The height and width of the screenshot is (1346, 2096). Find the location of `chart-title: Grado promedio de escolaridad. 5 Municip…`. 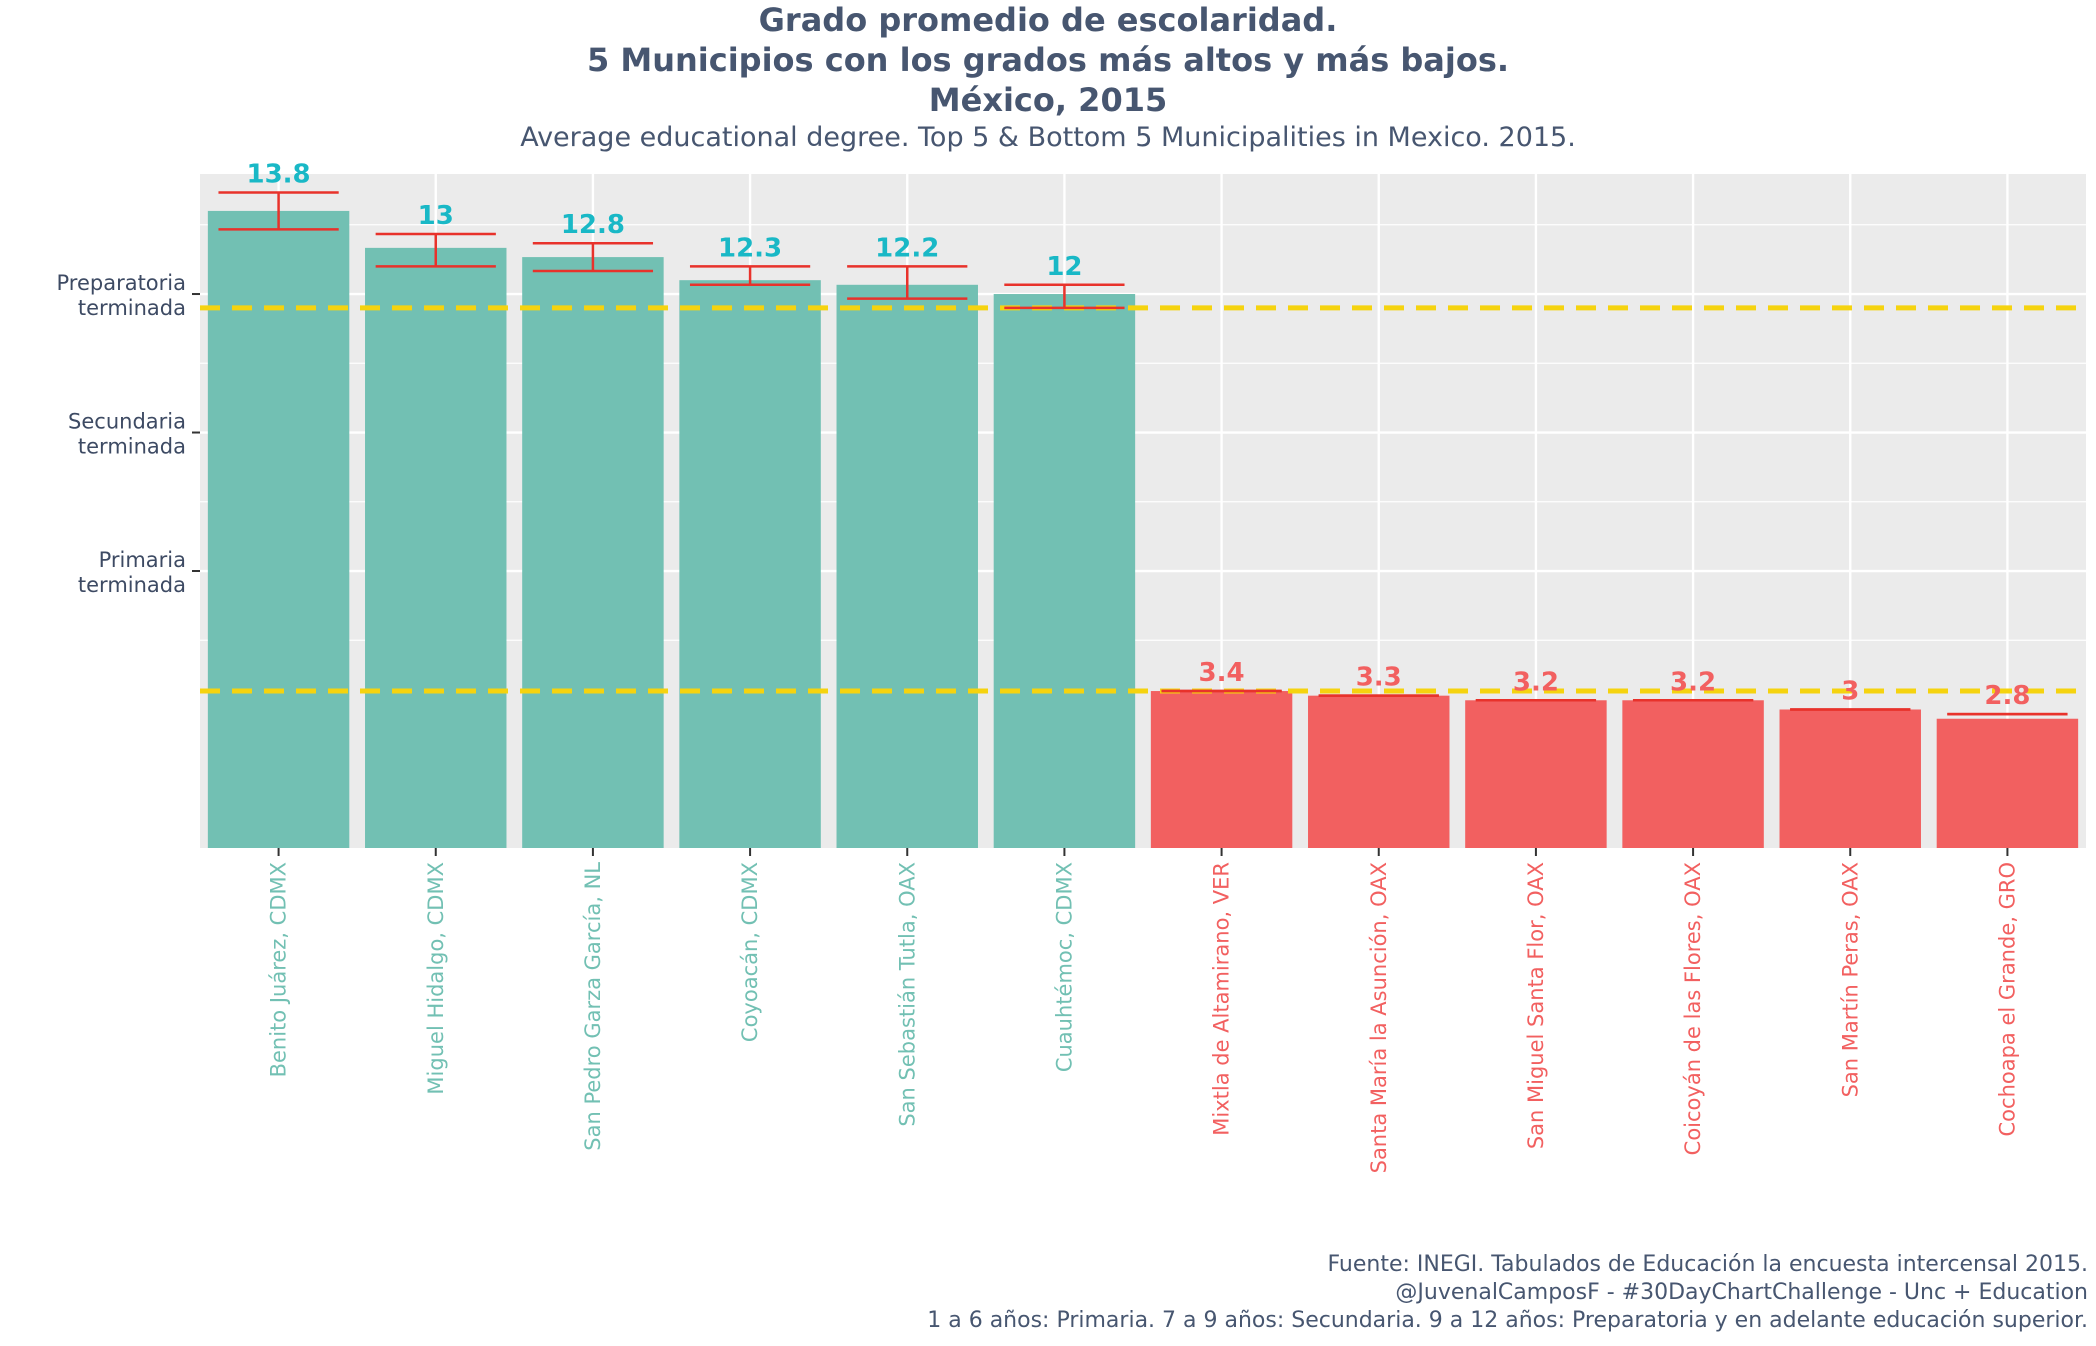

chart-title: Grado promedio de escolaridad. 5 Municip… is located at coordinates (1048, 60).